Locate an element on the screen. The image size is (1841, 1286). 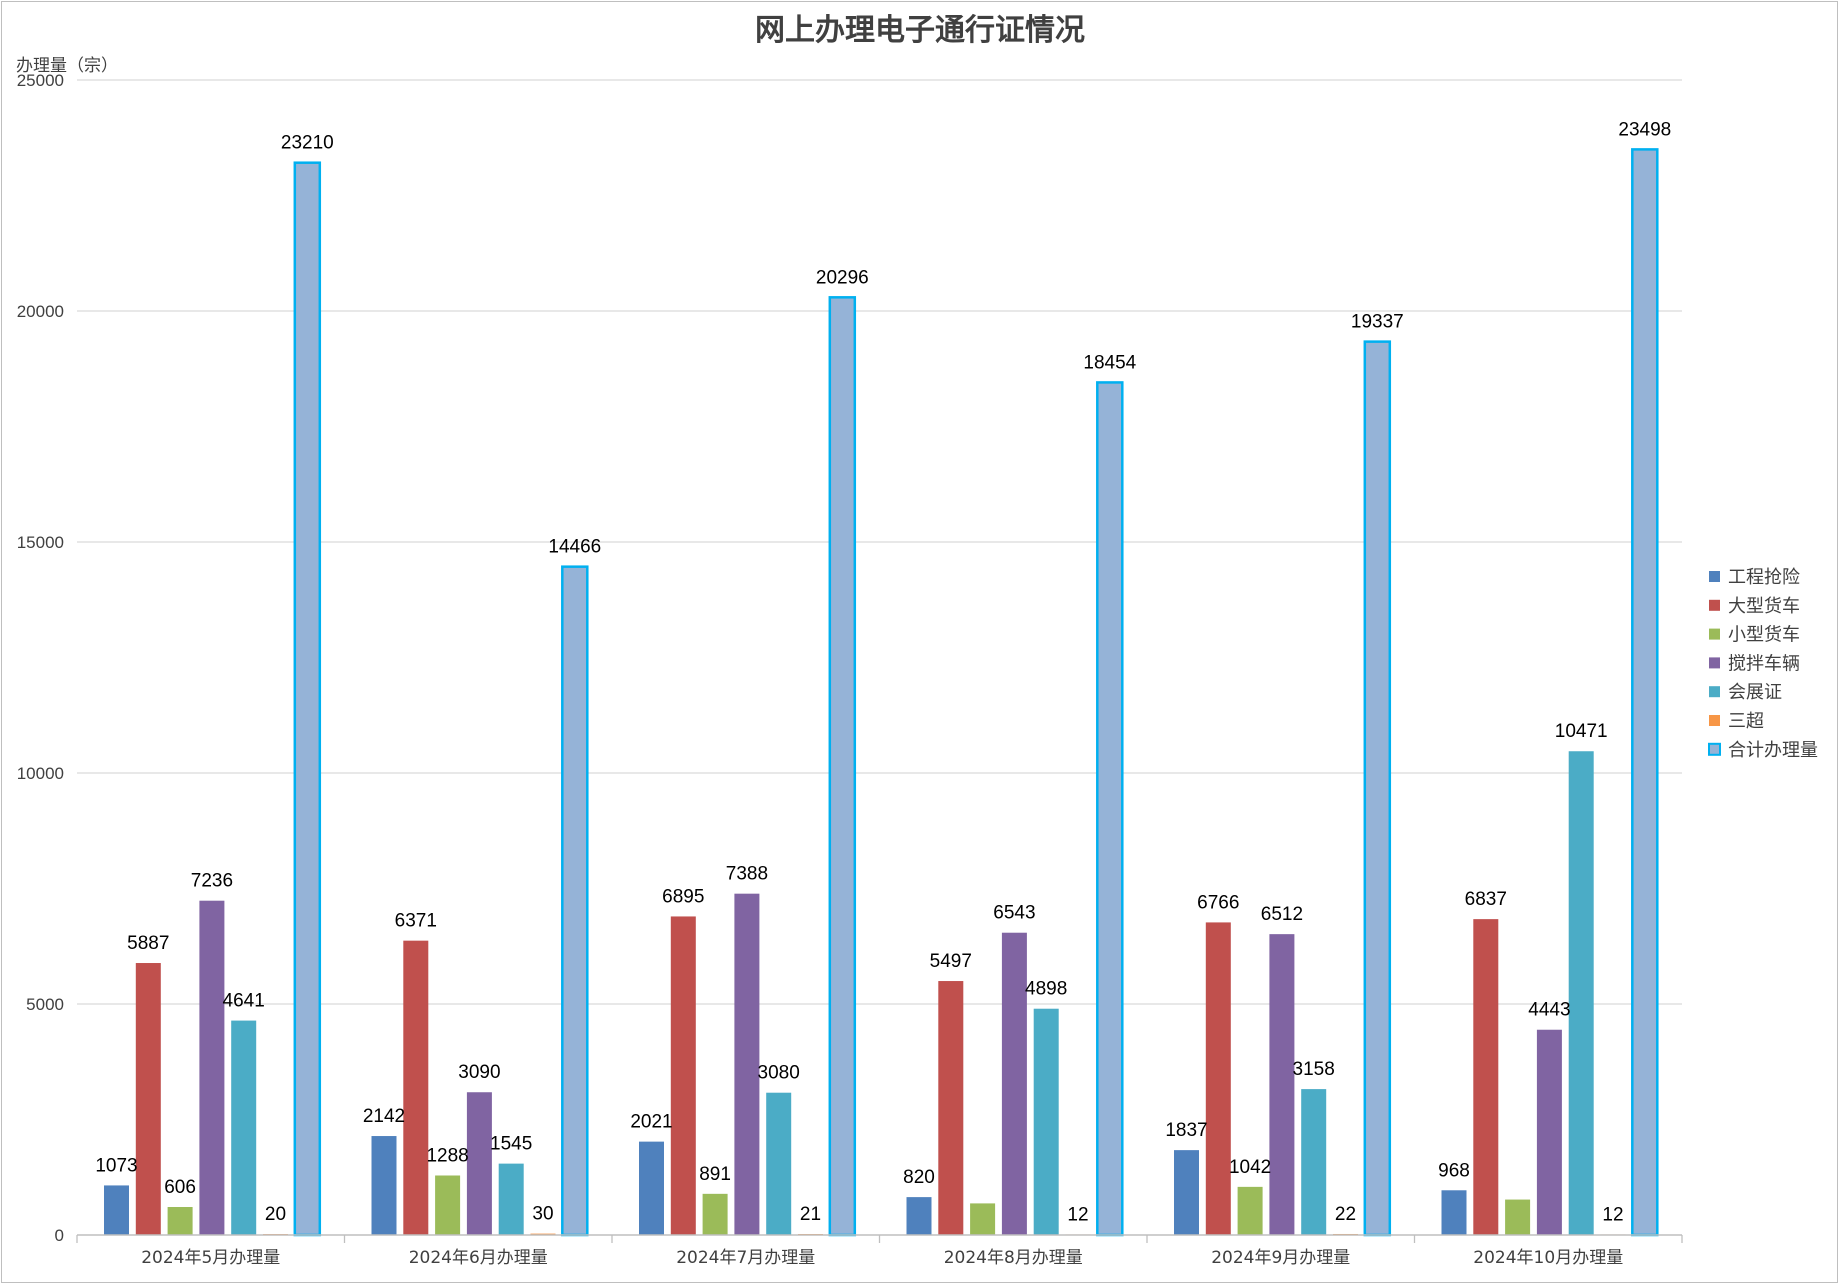
data-label: 7236 is located at coordinates (212, 881).